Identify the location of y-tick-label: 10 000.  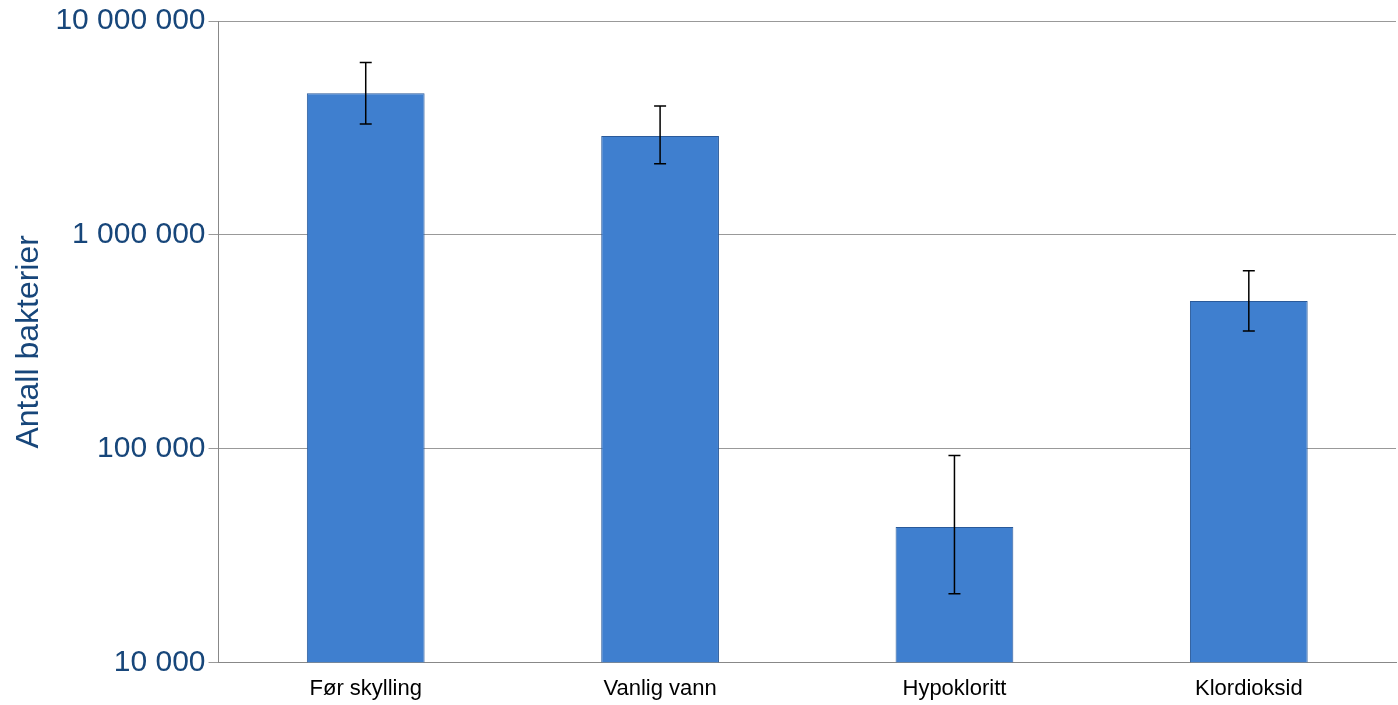
(159, 660).